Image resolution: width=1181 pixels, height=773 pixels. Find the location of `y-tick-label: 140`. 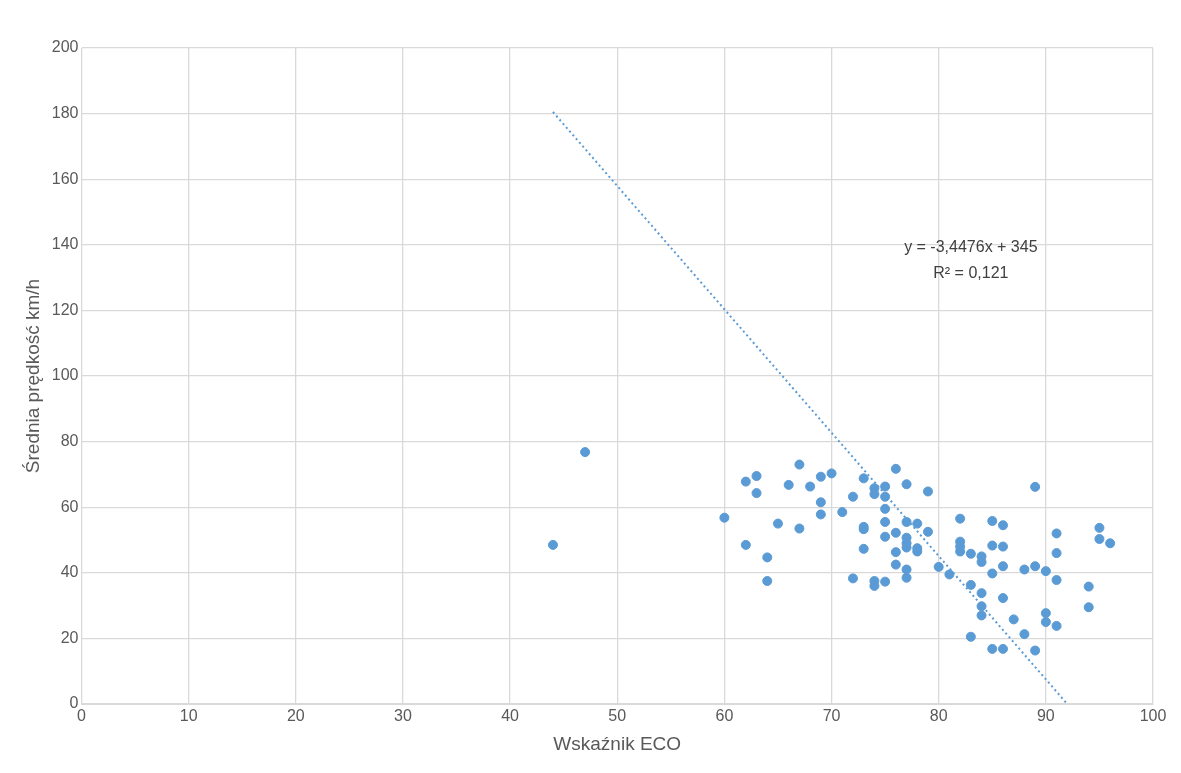

y-tick-label: 140 is located at coordinates (65, 244).